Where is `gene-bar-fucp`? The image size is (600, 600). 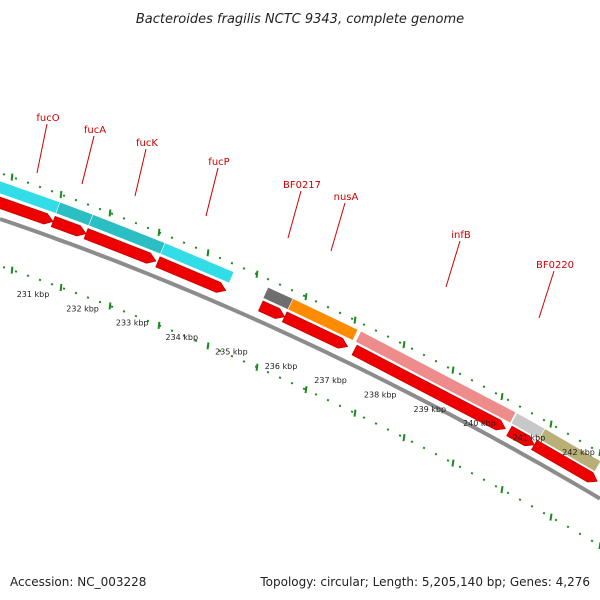
gene-bar-fucp is located at coordinates (197, 263).